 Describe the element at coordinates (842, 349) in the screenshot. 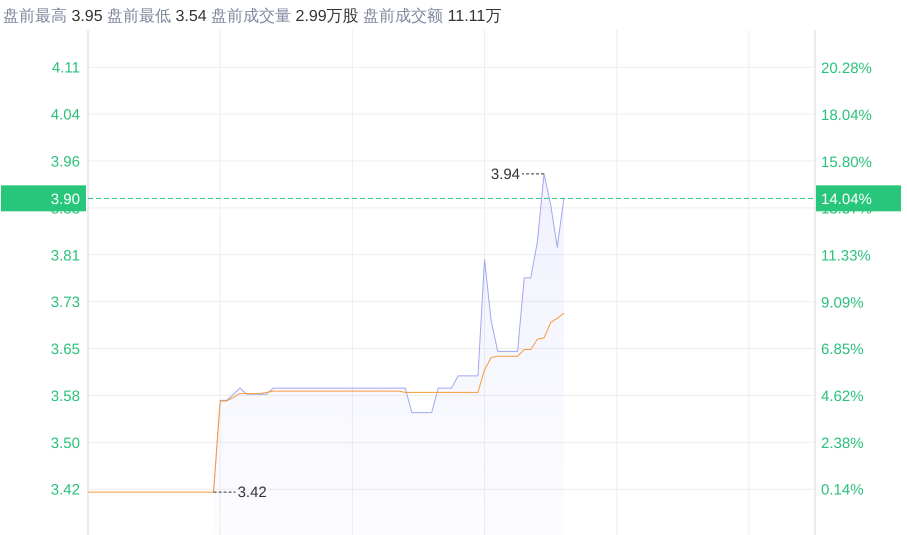

I see `y2-tick-label: 6.85%` at that location.